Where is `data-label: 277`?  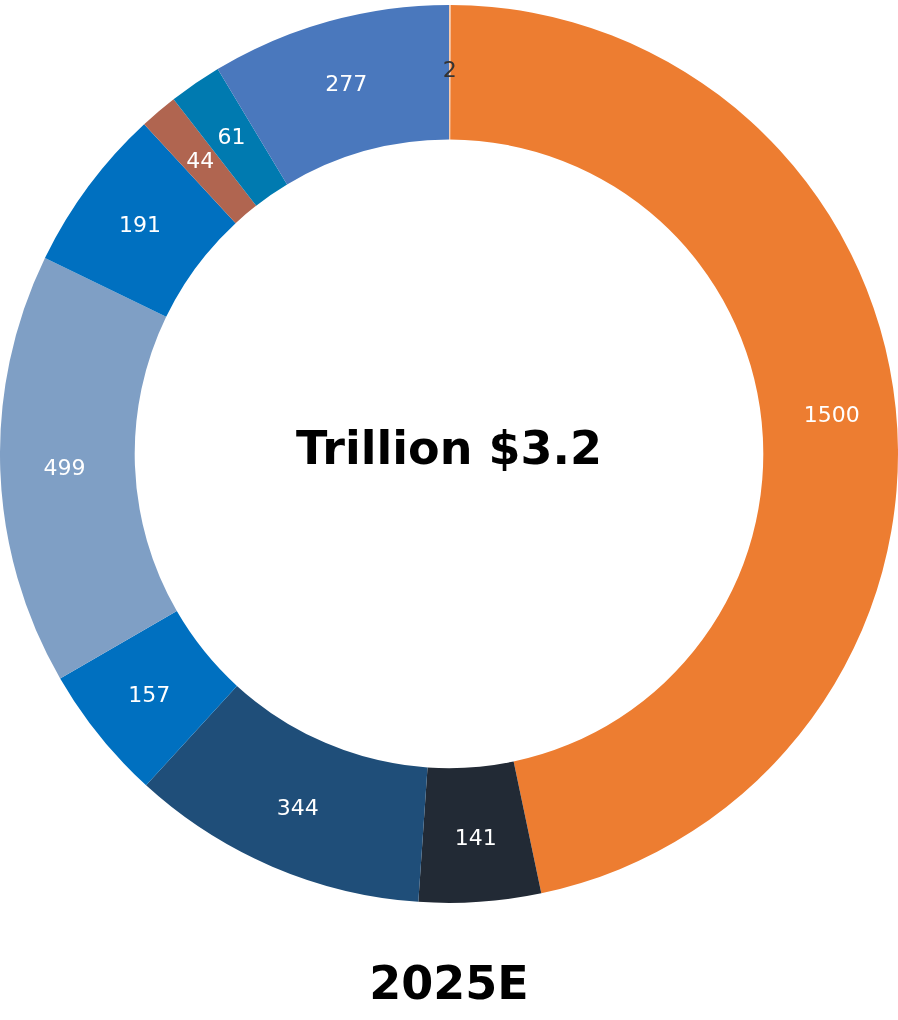
data-label: 277 is located at coordinates (346, 83).